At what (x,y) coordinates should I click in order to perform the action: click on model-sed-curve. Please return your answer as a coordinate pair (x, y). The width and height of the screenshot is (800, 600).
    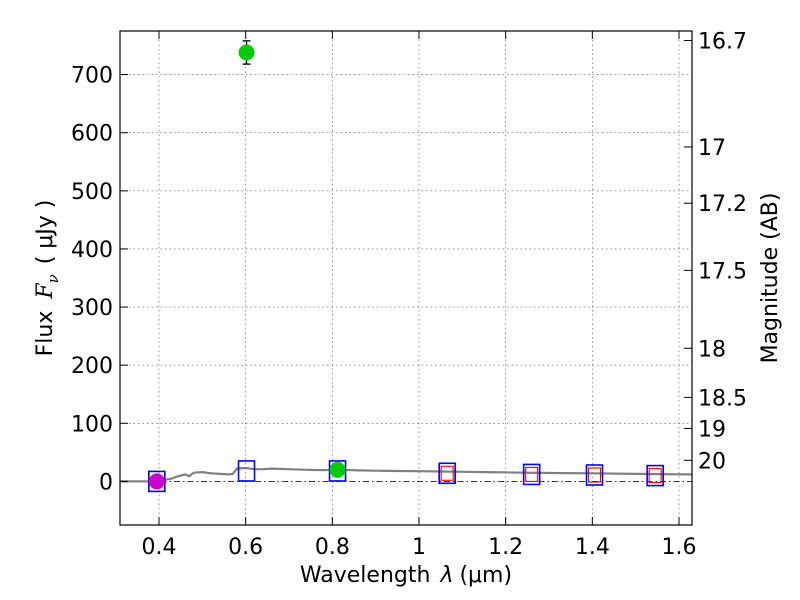
    Looking at the image, I should click on (406, 474).